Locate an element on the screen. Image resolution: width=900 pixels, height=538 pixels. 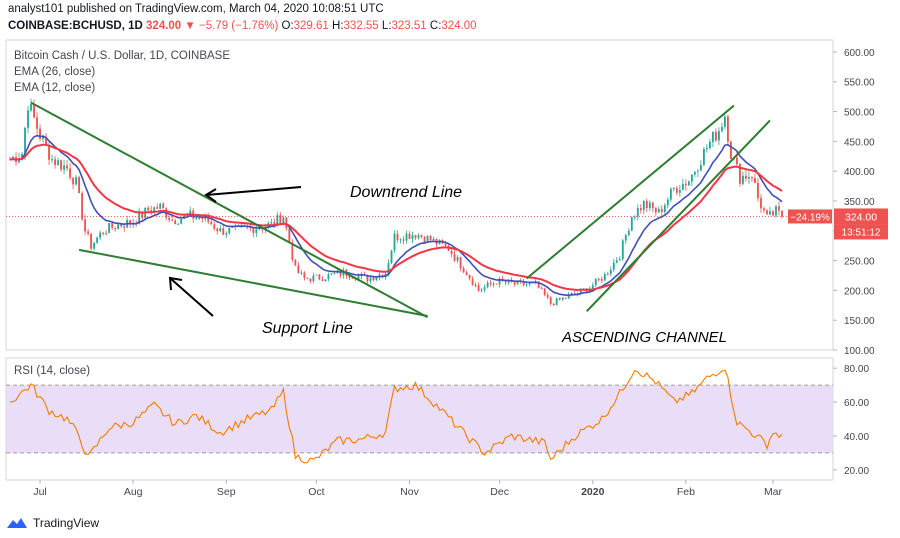
price-tick-label: 550.00 is located at coordinates (859, 83).